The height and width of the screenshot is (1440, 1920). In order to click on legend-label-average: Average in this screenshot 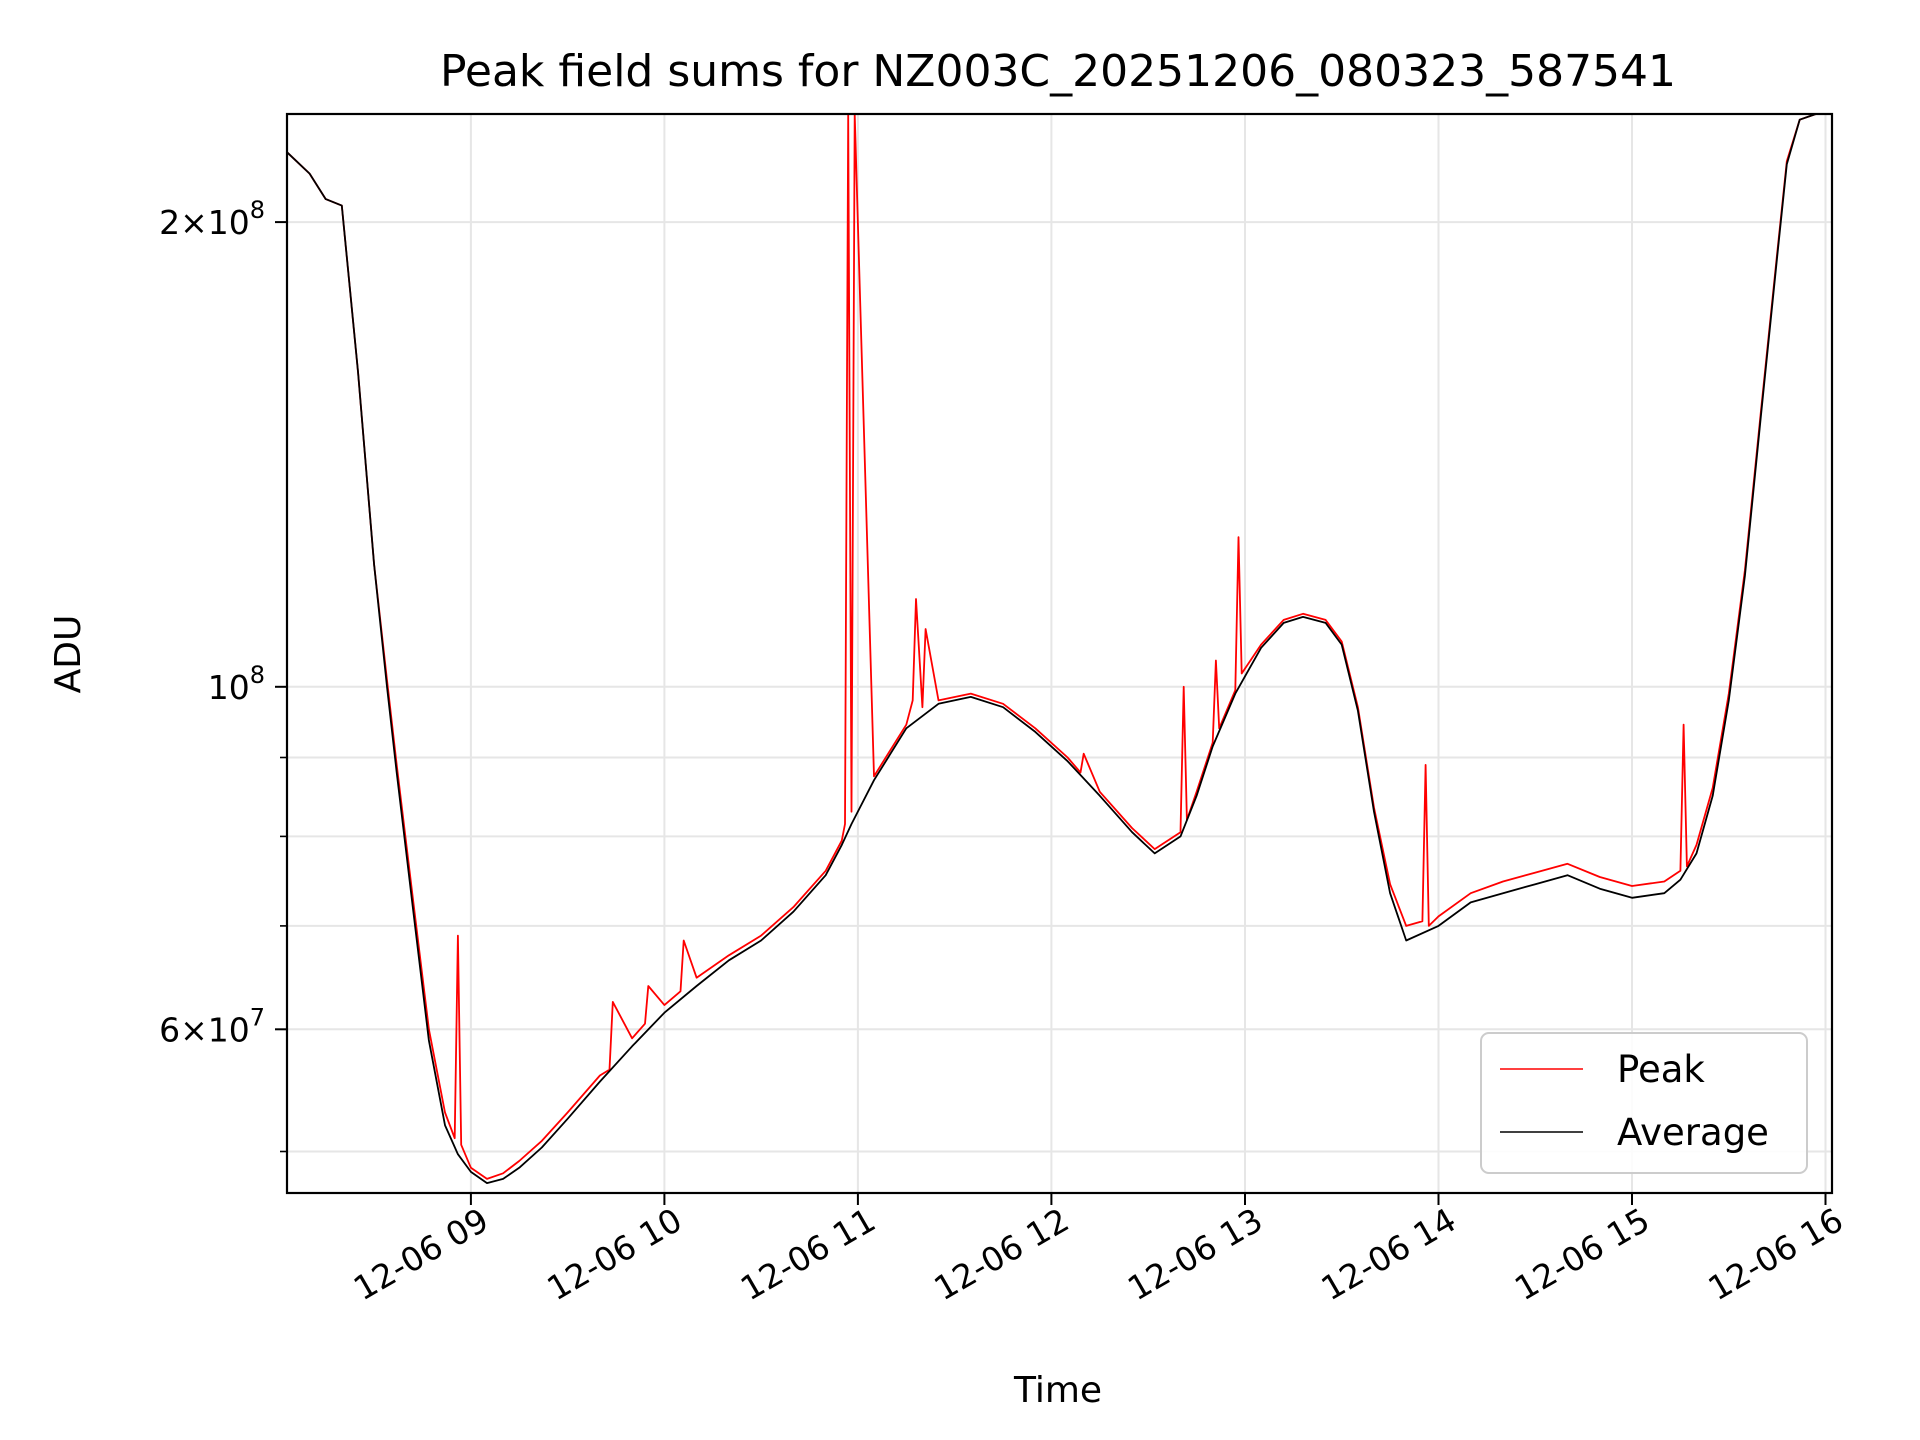, I will do `click(1693, 1132)`.